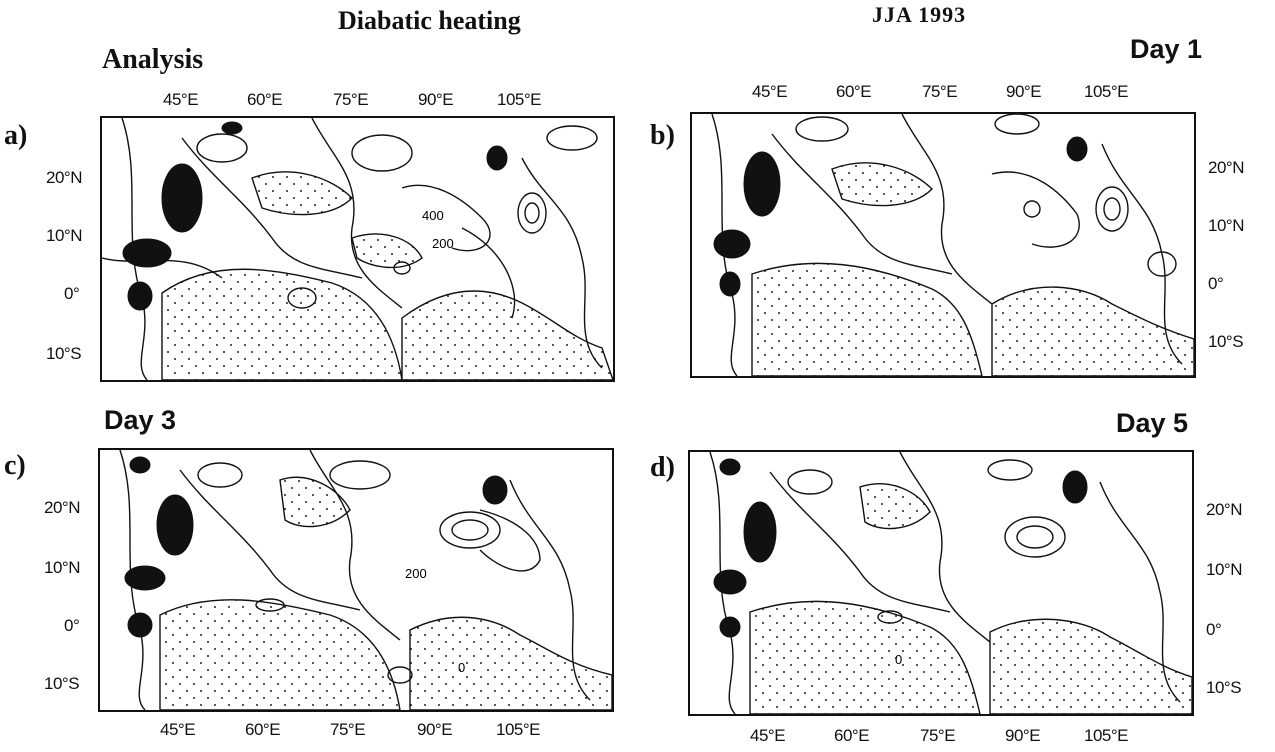 This screenshot has height=752, width=1275. Describe the element at coordinates (1166, 49) in the screenshot. I see `panel-b-title: Day 1` at that location.